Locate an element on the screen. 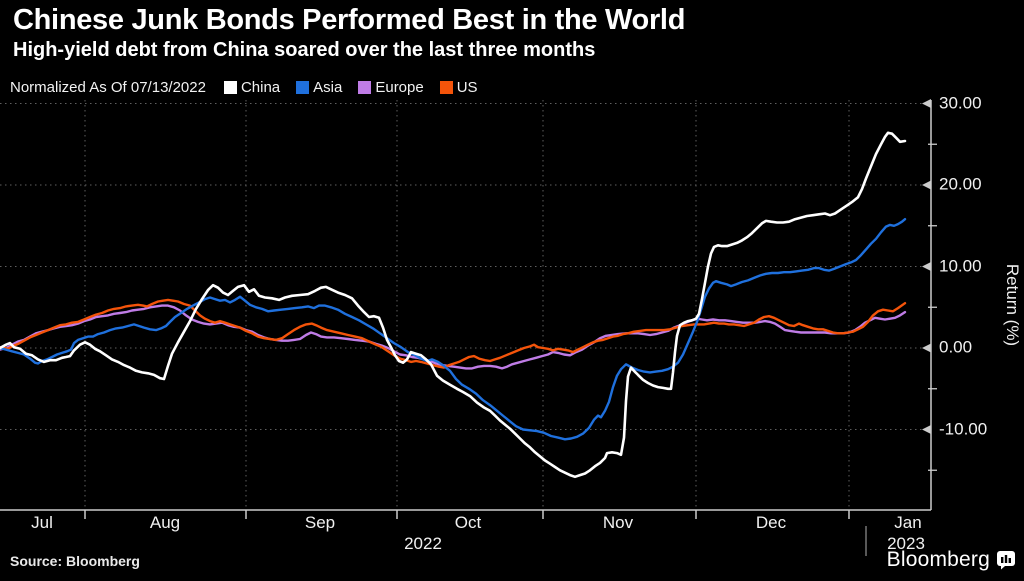 The image size is (1024, 581). x-tick-label-month: Jan is located at coordinates (908, 522).